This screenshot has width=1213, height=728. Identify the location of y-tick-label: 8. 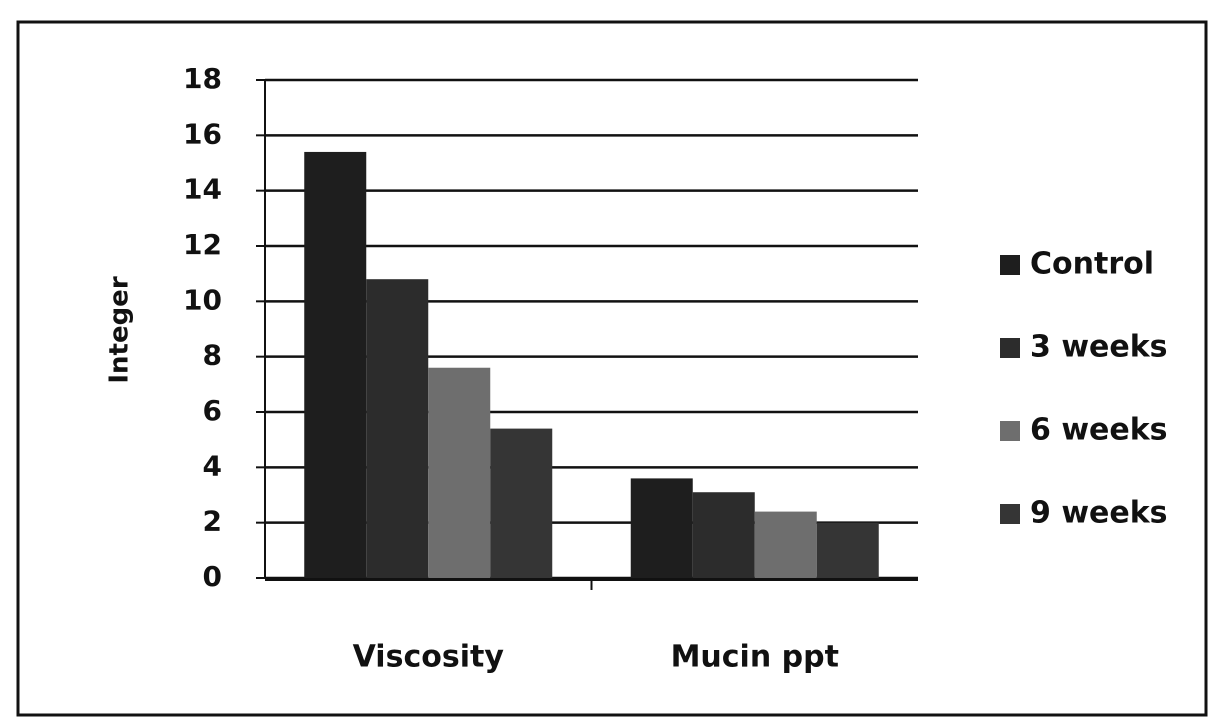
(212, 355).